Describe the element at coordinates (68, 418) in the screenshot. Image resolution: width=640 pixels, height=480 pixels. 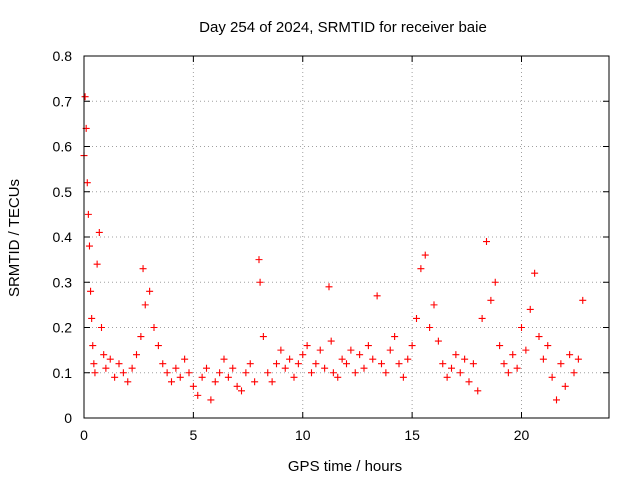
I see `y-tick-label: 0` at that location.